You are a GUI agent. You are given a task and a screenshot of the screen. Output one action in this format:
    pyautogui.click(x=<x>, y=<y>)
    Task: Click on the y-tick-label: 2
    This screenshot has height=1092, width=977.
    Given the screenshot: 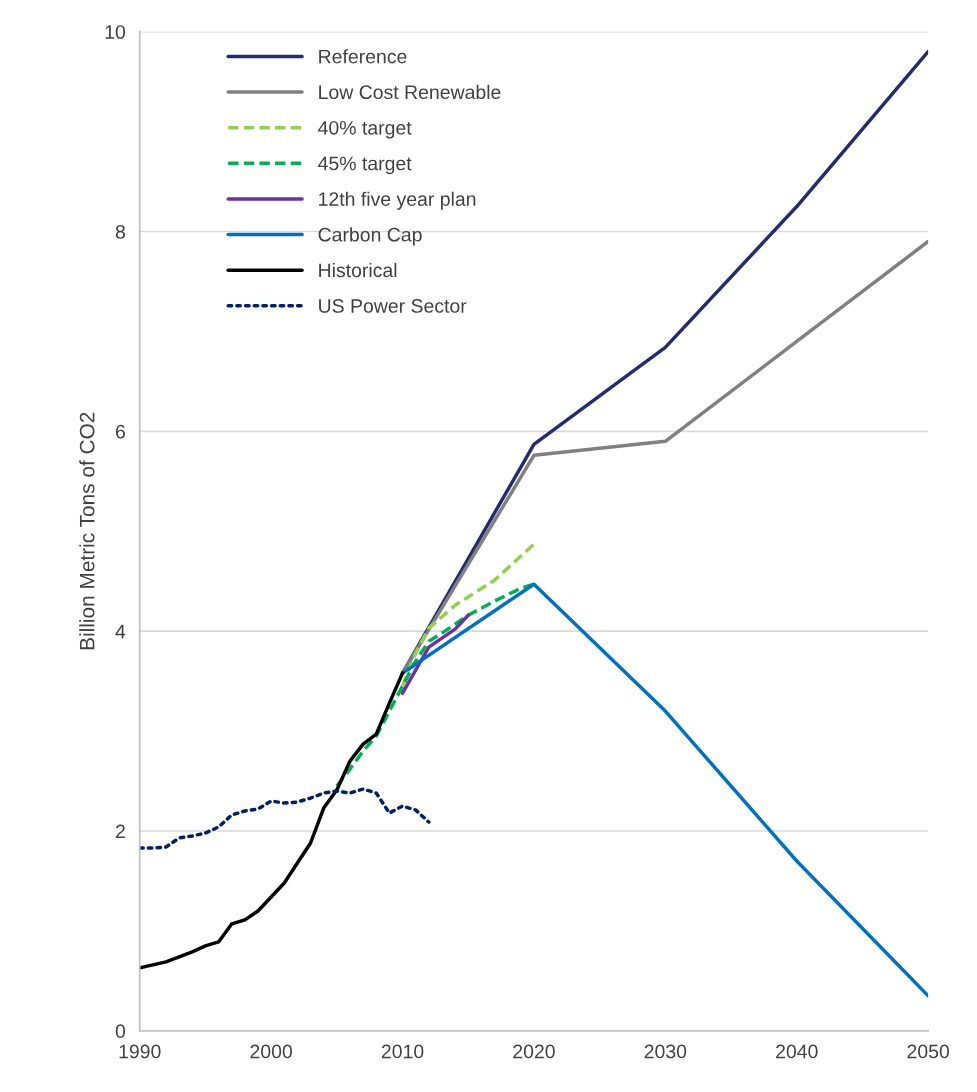 What is the action you would take?
    pyautogui.click(x=120, y=831)
    